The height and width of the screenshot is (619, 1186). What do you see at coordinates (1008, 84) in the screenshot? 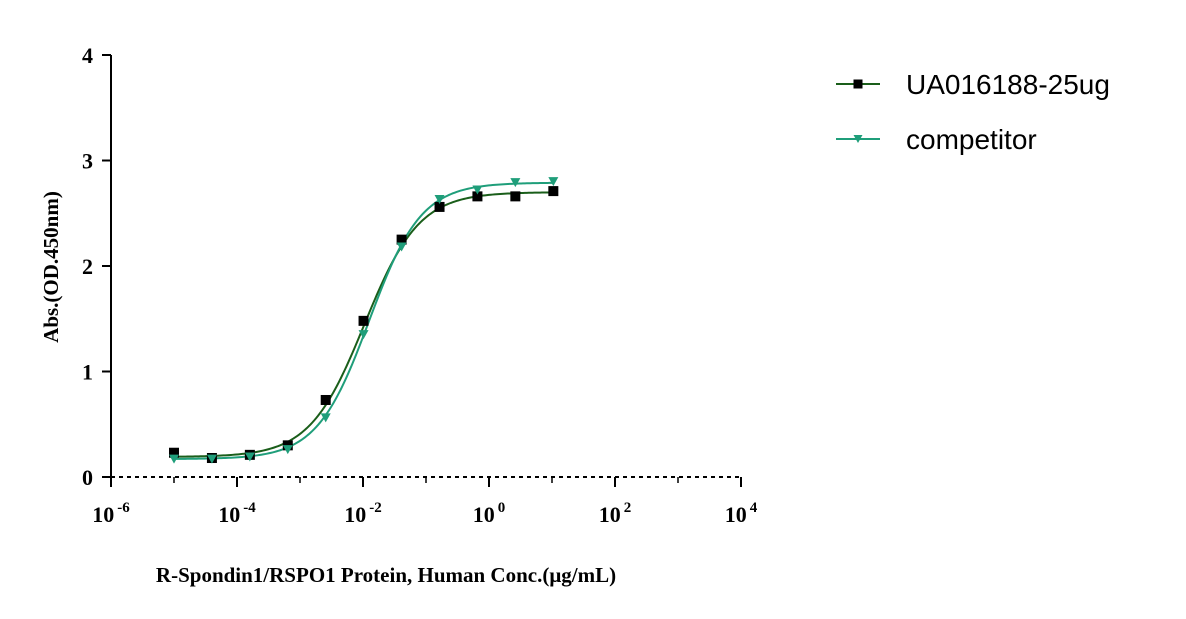
I see `legend-label: UA016188-25ug` at bounding box center [1008, 84].